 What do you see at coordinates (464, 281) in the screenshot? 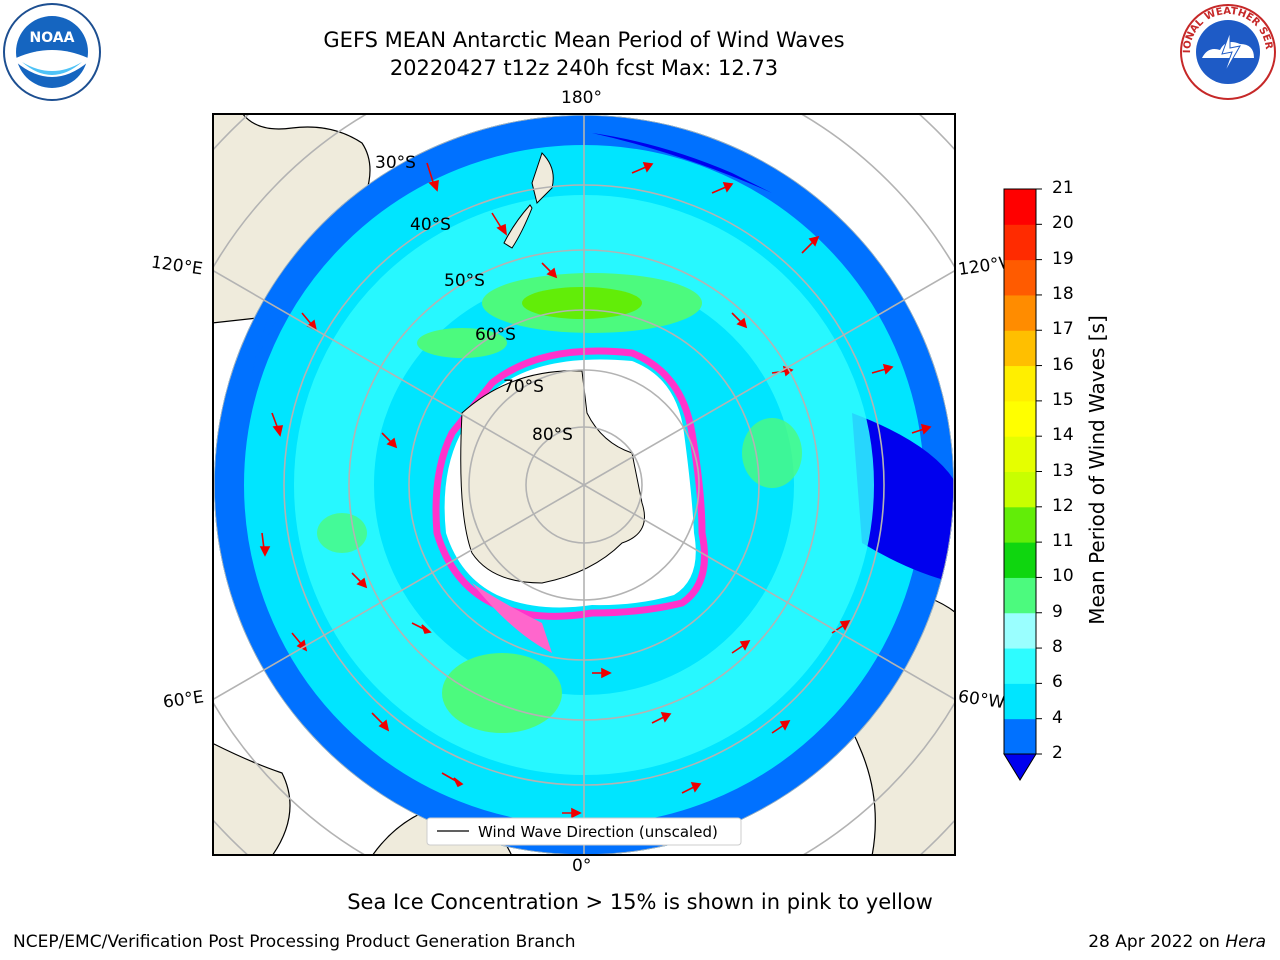
I see `lat-label-50s: 50°S` at bounding box center [464, 281].